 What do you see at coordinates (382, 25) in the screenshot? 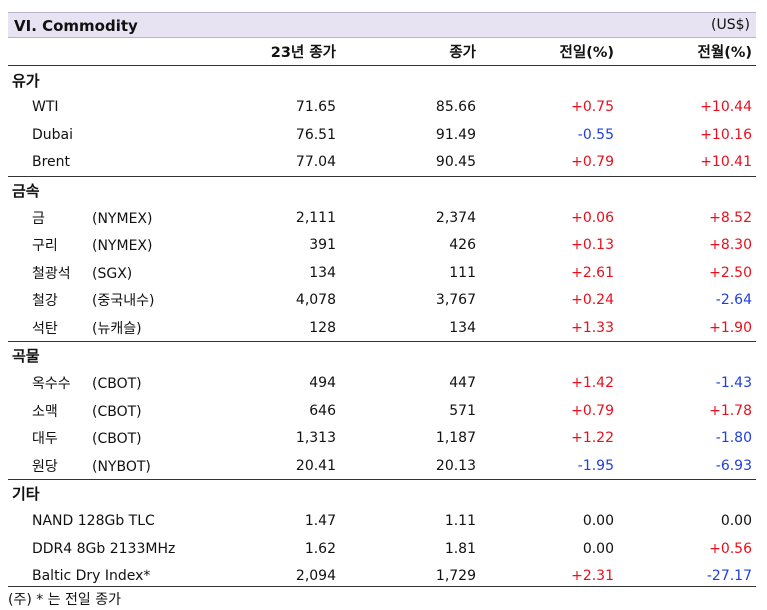
I see `title-bar: VI. Commodity (US$)` at bounding box center [382, 25].